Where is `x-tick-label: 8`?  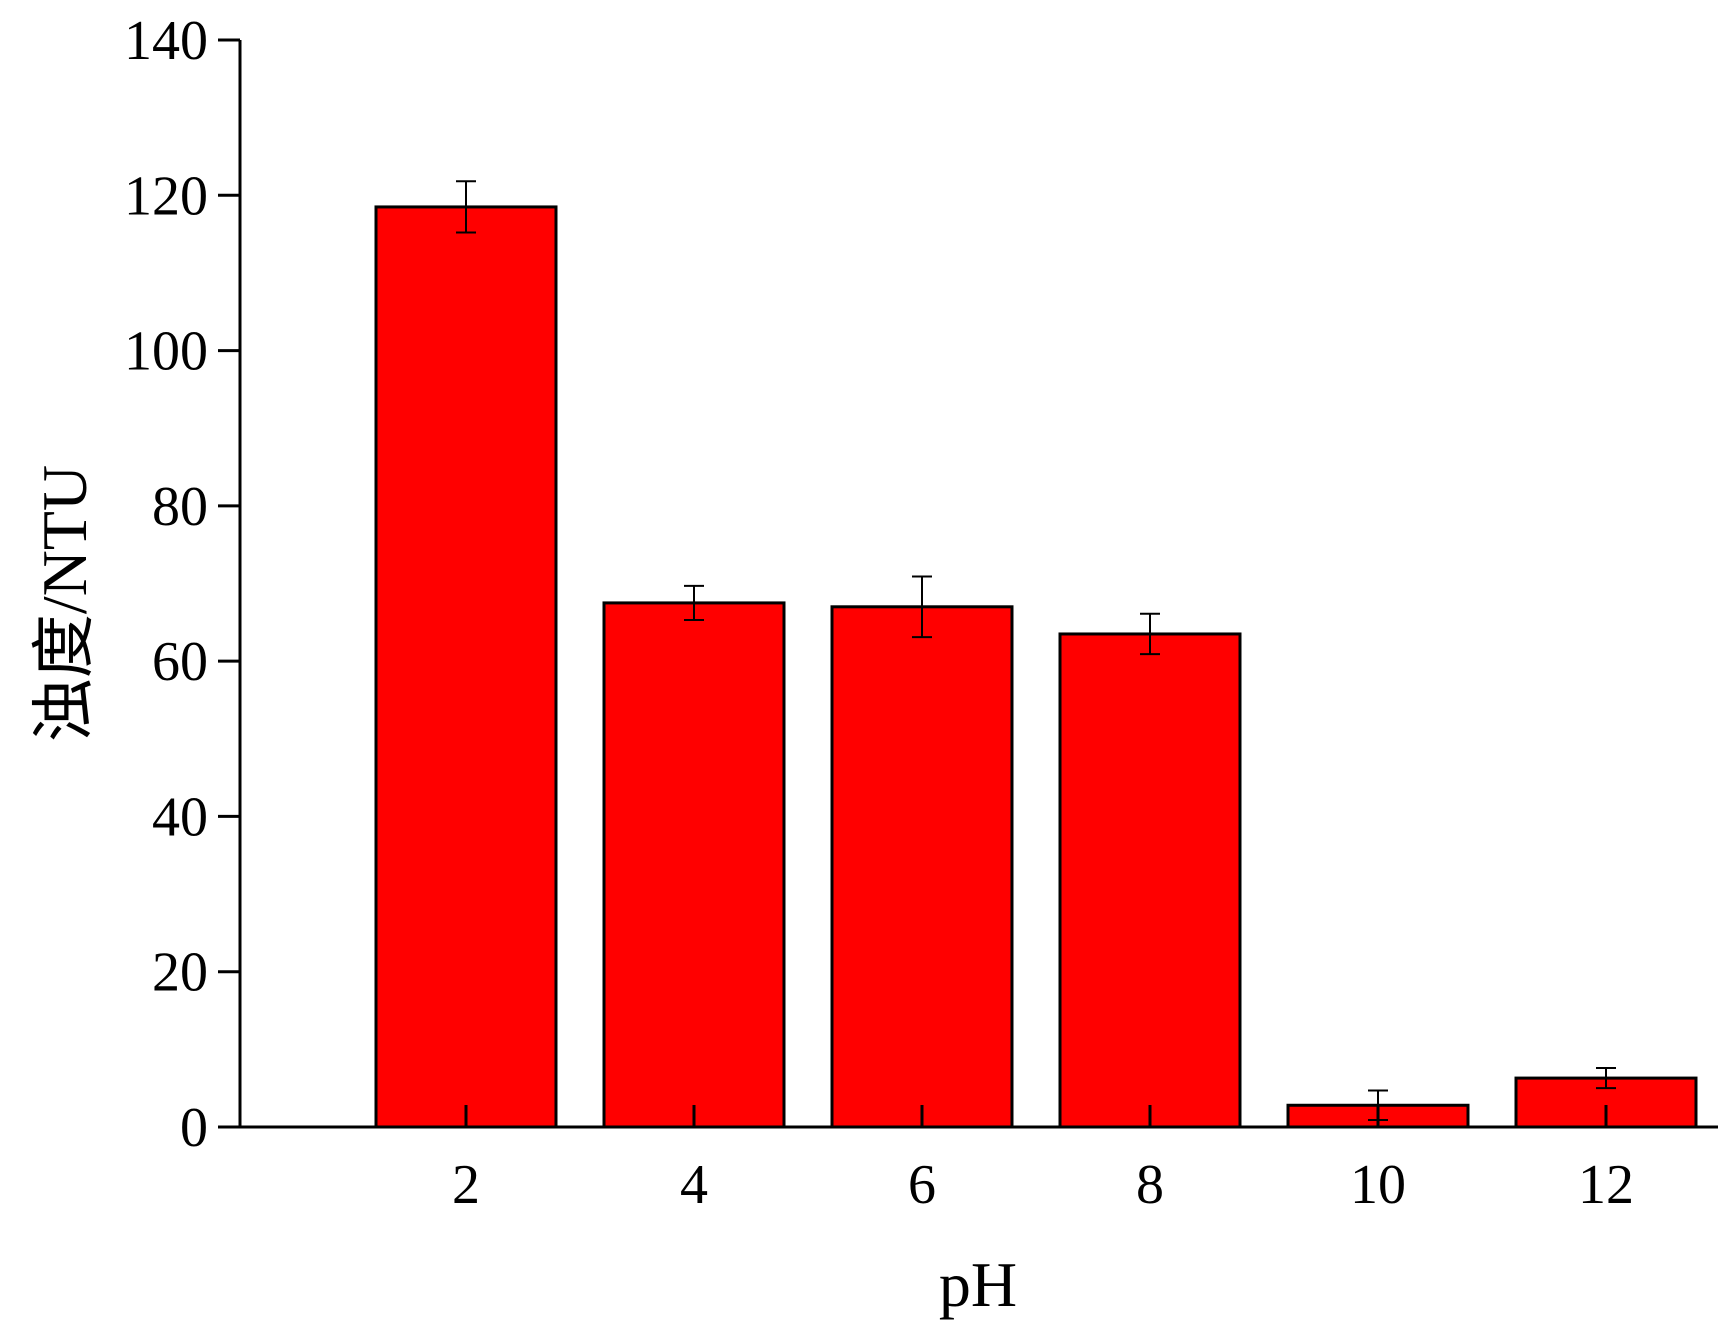 x-tick-label: 8 is located at coordinates (1150, 1185).